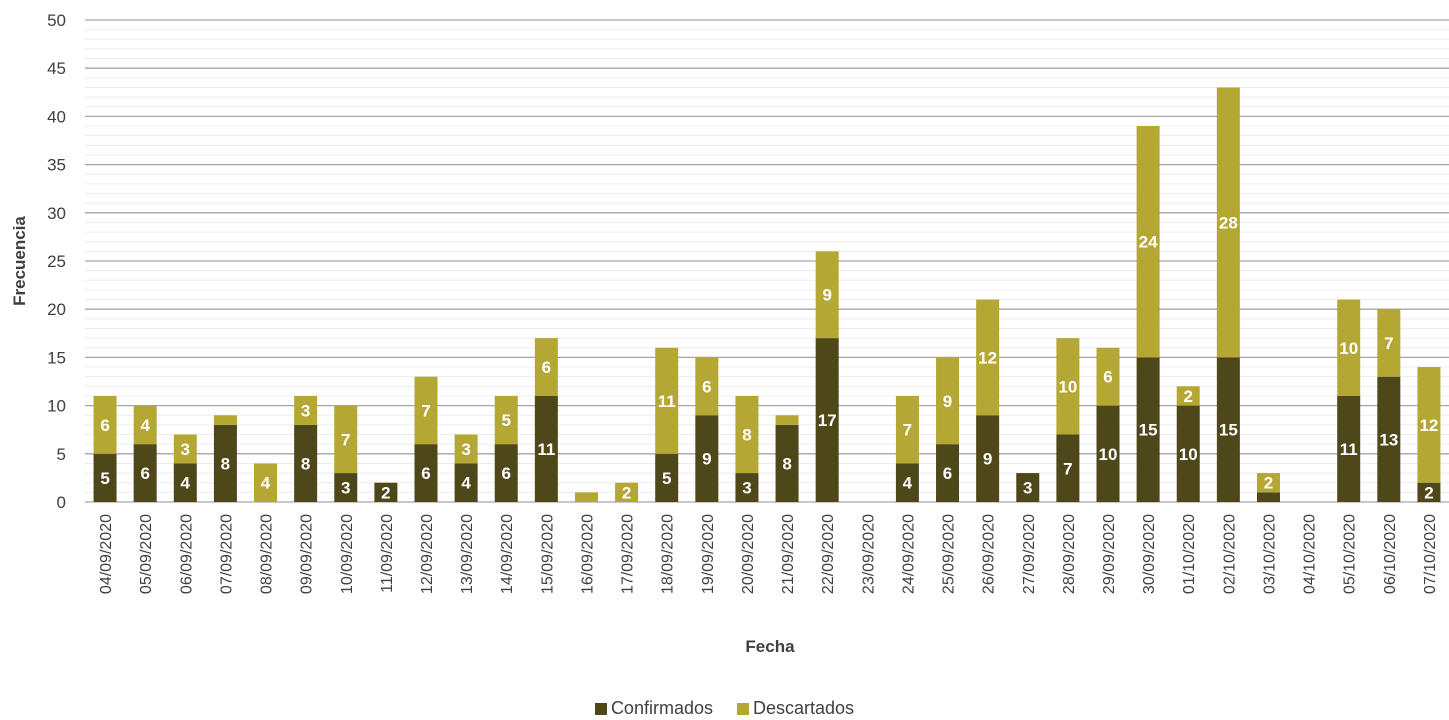 This screenshot has height=720, width=1449. I want to click on x-tick-label: 05/10/2020, so click(1350, 554).